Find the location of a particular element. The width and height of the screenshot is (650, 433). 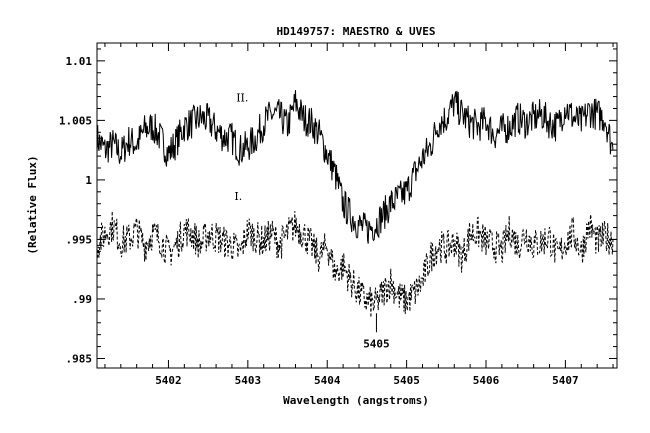

series-label-i: I. is located at coordinates (238, 196).